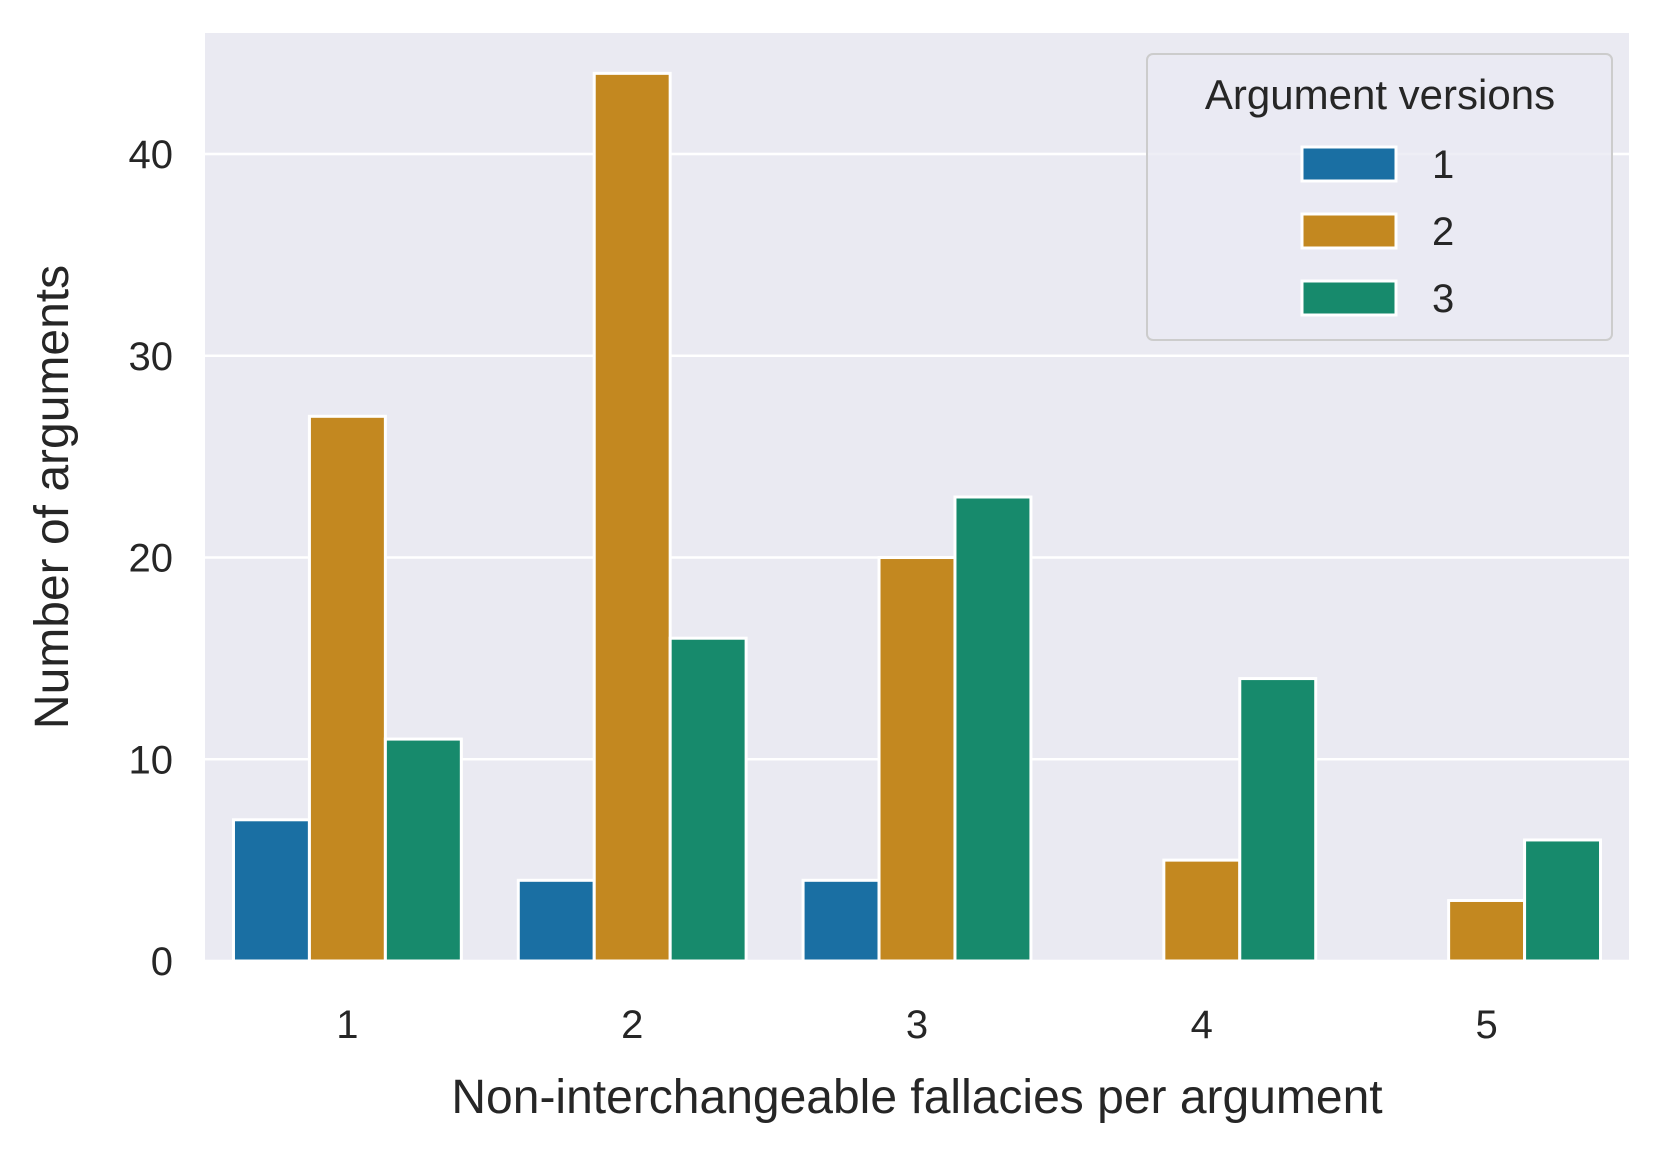 The image size is (1661, 1150). Describe the element at coordinates (1443, 165) in the screenshot. I see `legend-label: 1` at that location.